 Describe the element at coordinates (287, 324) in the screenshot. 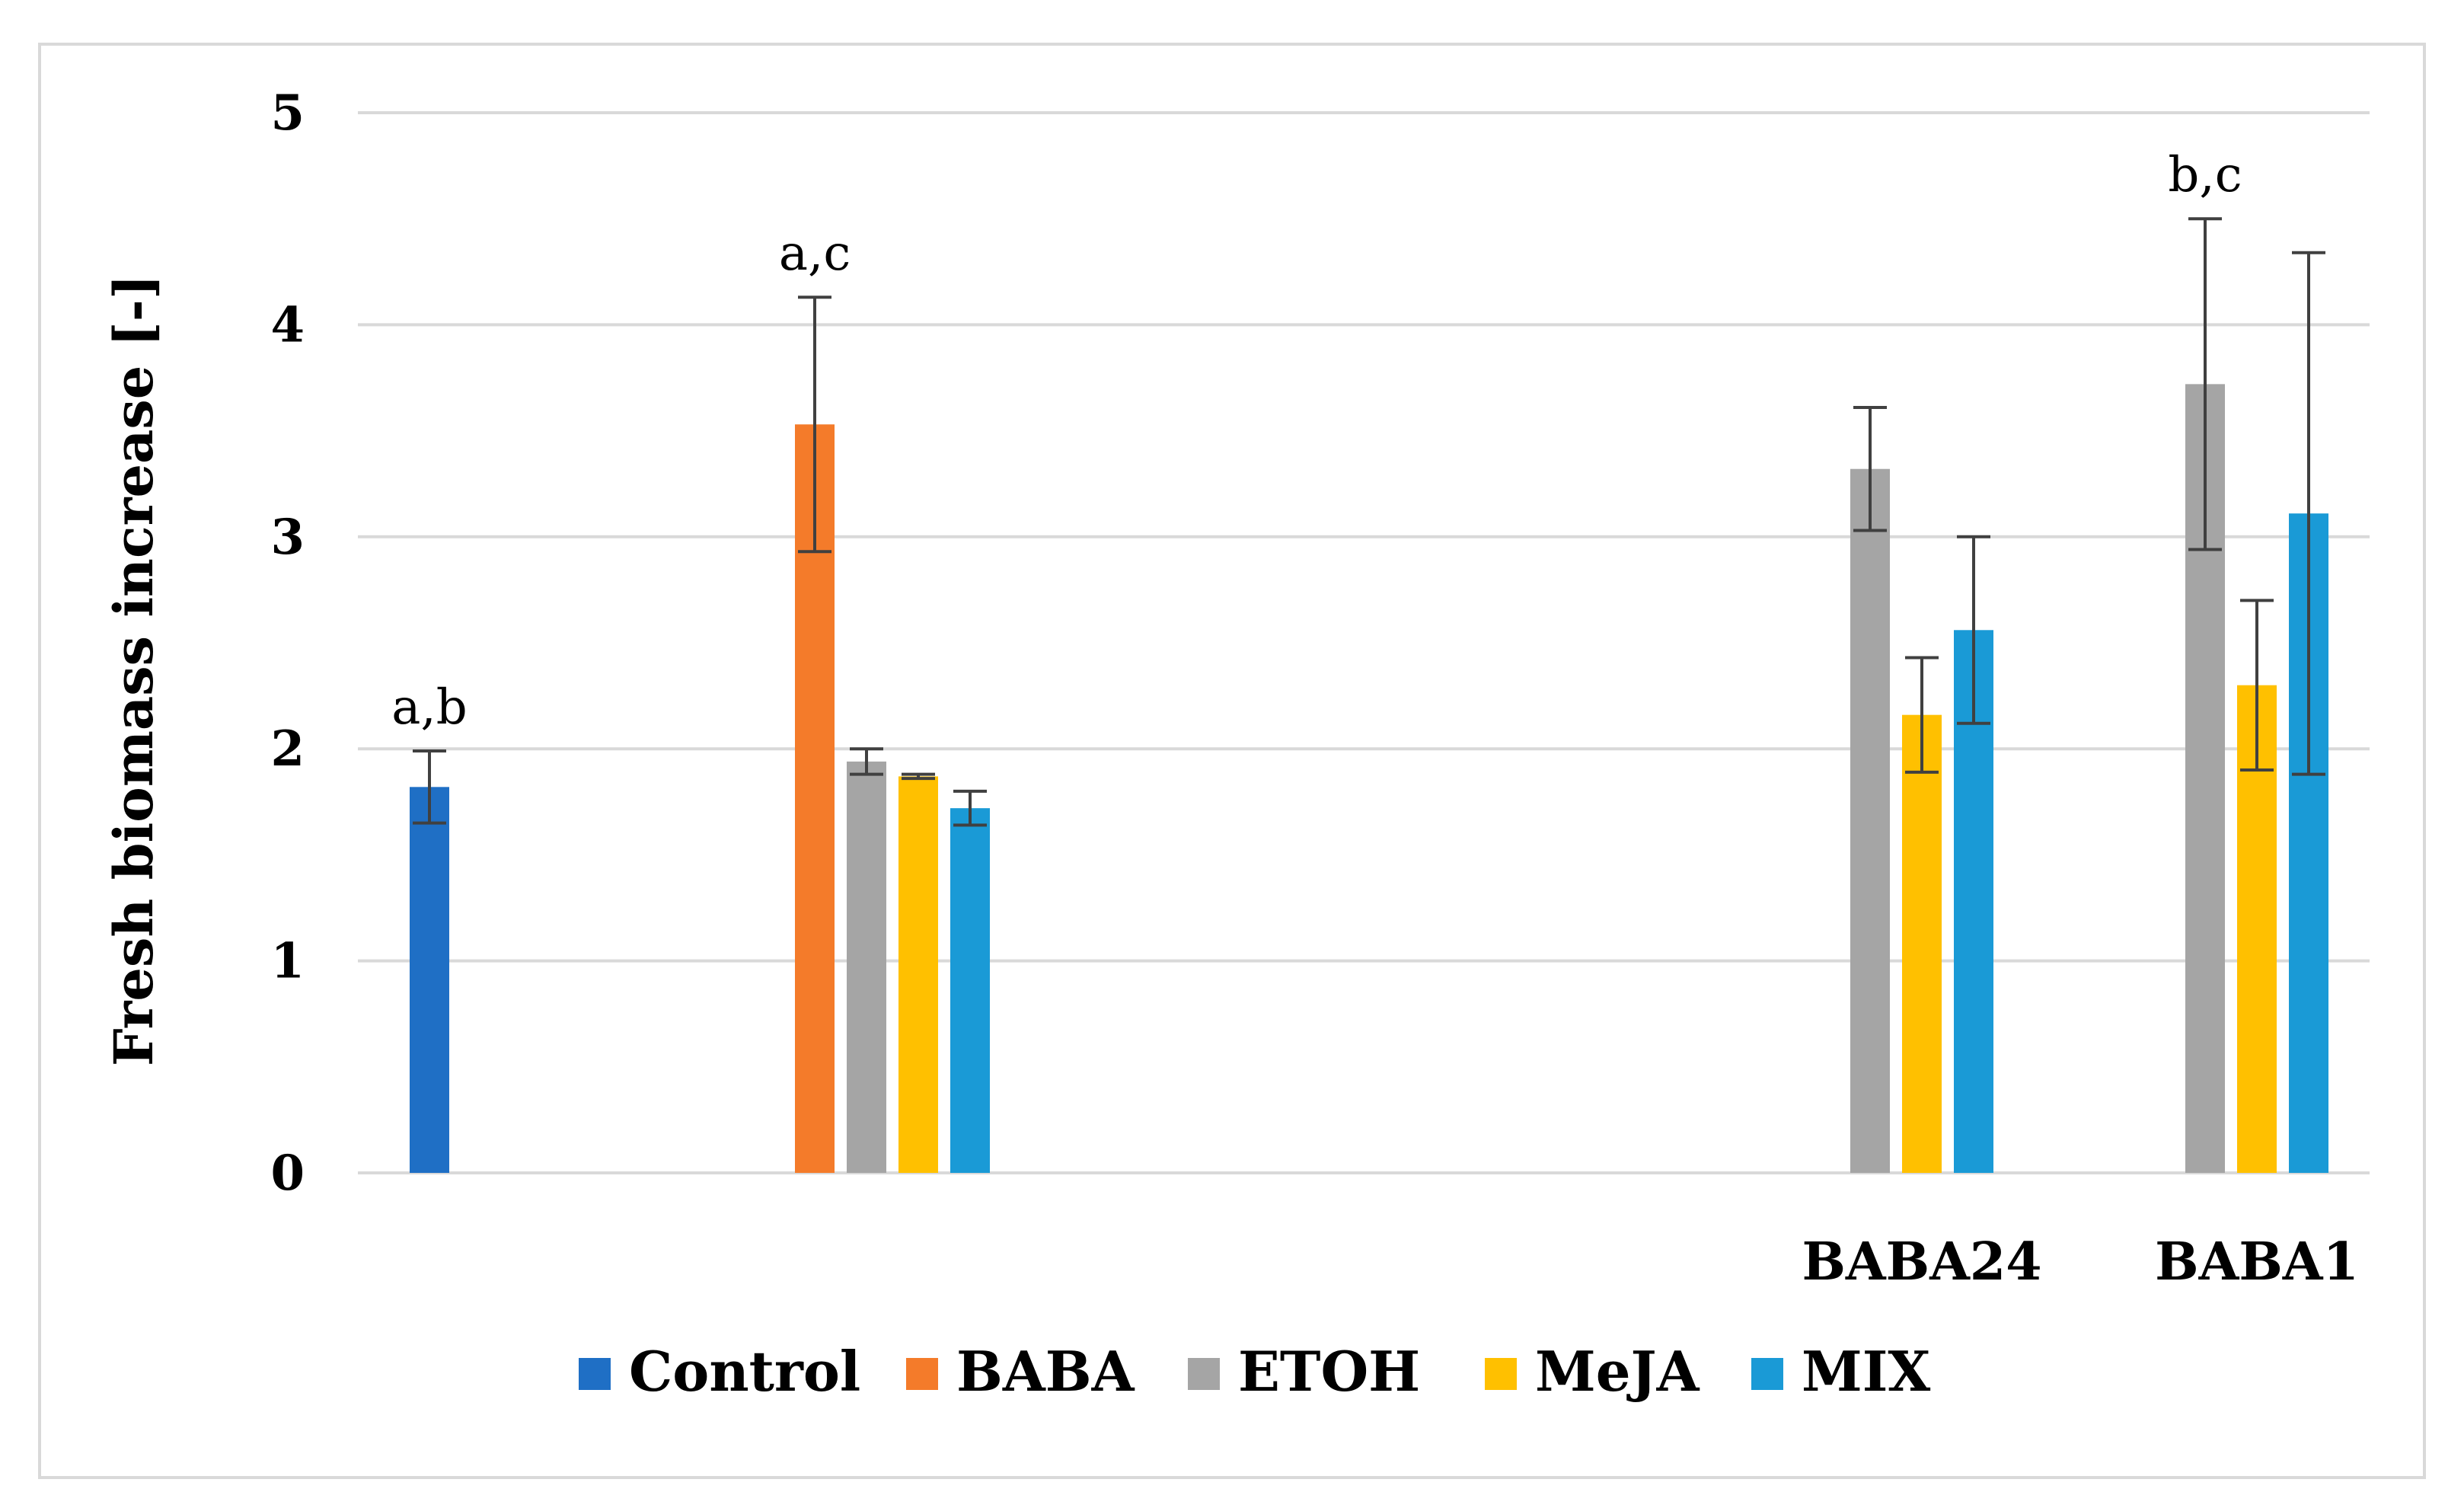

I see `y-tick-label: 4` at that location.